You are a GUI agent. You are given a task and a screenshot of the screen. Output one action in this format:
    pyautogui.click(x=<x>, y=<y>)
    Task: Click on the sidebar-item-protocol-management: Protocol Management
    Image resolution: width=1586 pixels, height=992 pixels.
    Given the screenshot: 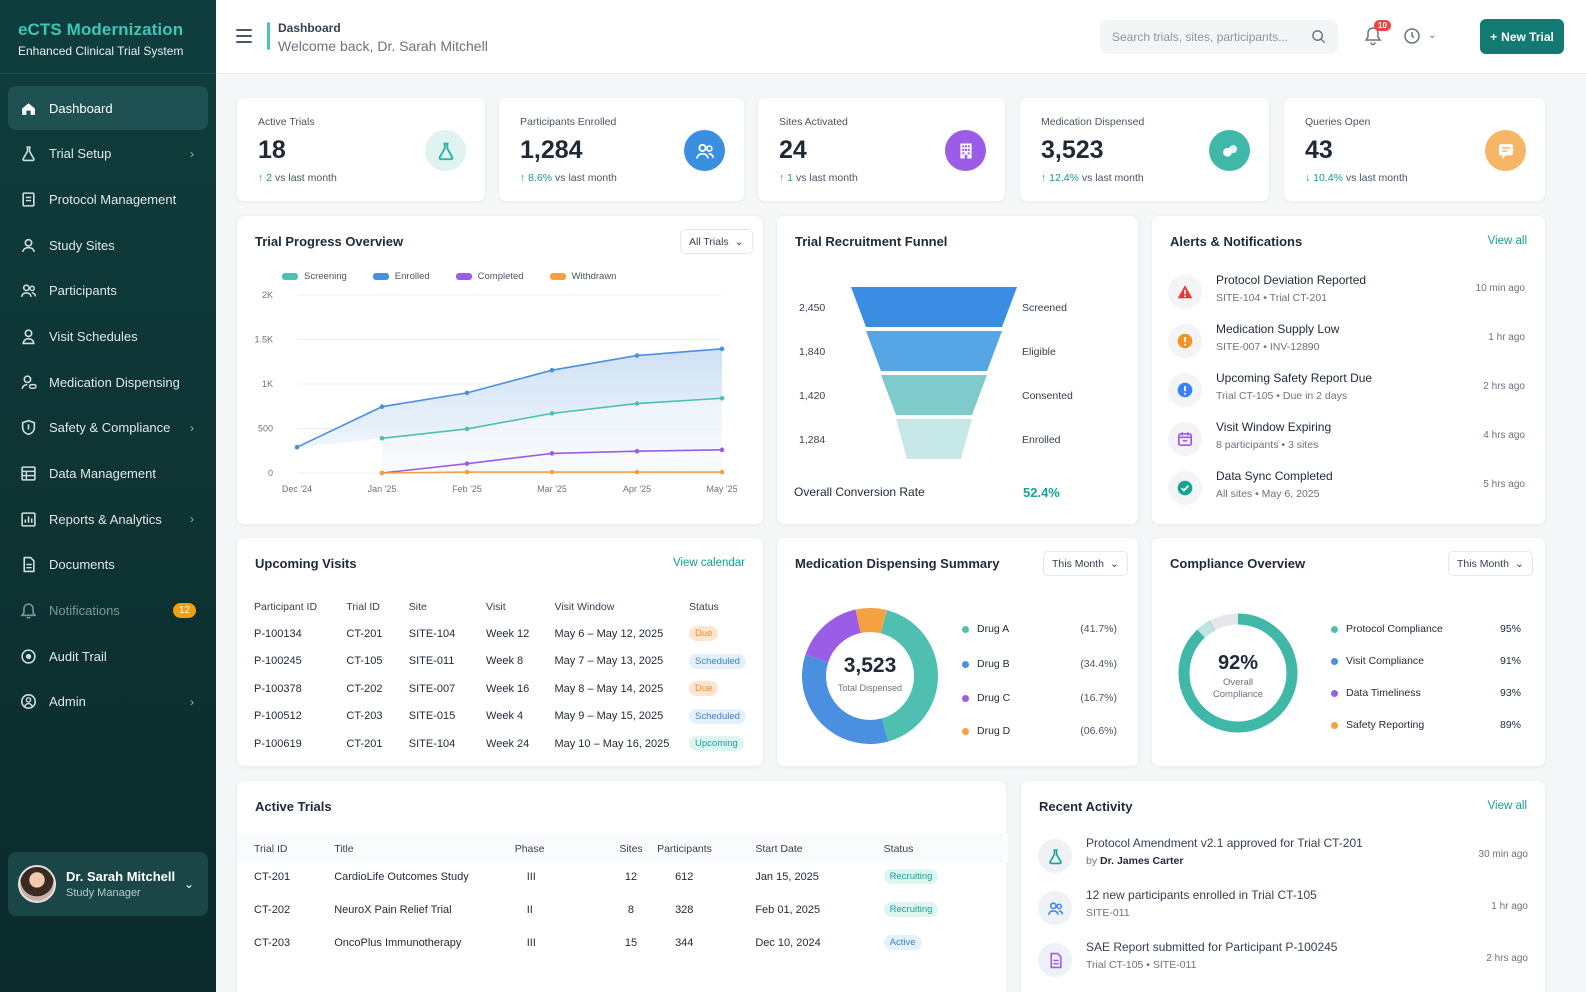 What is the action you would take?
    pyautogui.click(x=108, y=199)
    